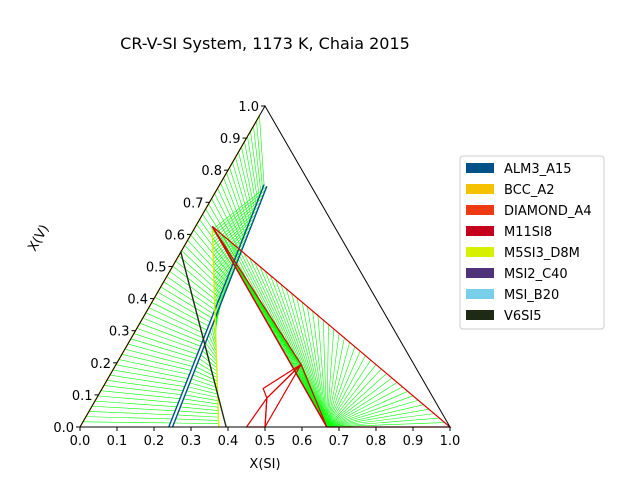  Describe the element at coordinates (536, 274) in the screenshot. I see `legend-label: MSI2_C40` at that location.